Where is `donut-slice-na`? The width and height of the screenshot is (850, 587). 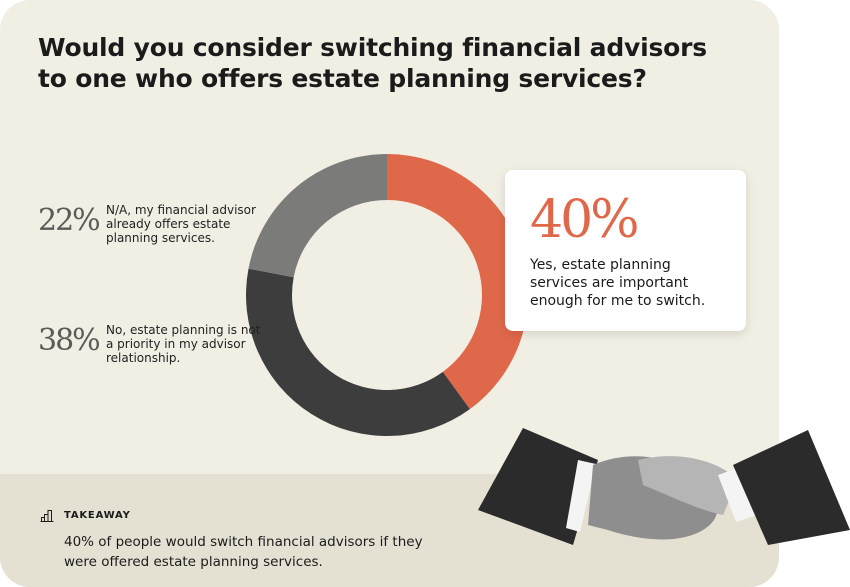 donut-slice-na is located at coordinates (317, 216).